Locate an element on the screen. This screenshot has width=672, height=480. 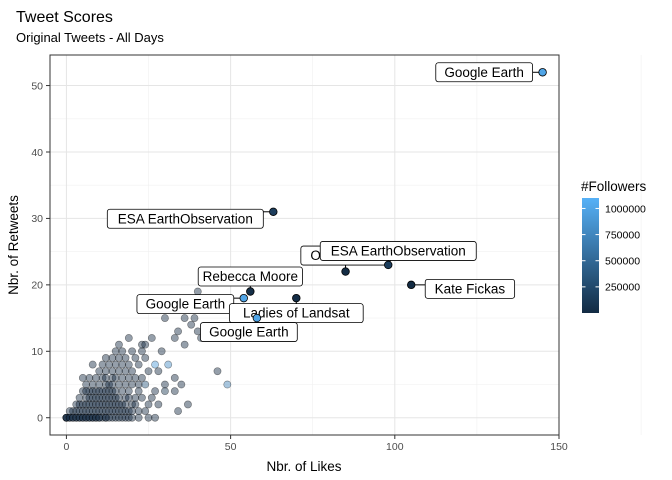
x-tick-label: 50 is located at coordinates (231, 447).